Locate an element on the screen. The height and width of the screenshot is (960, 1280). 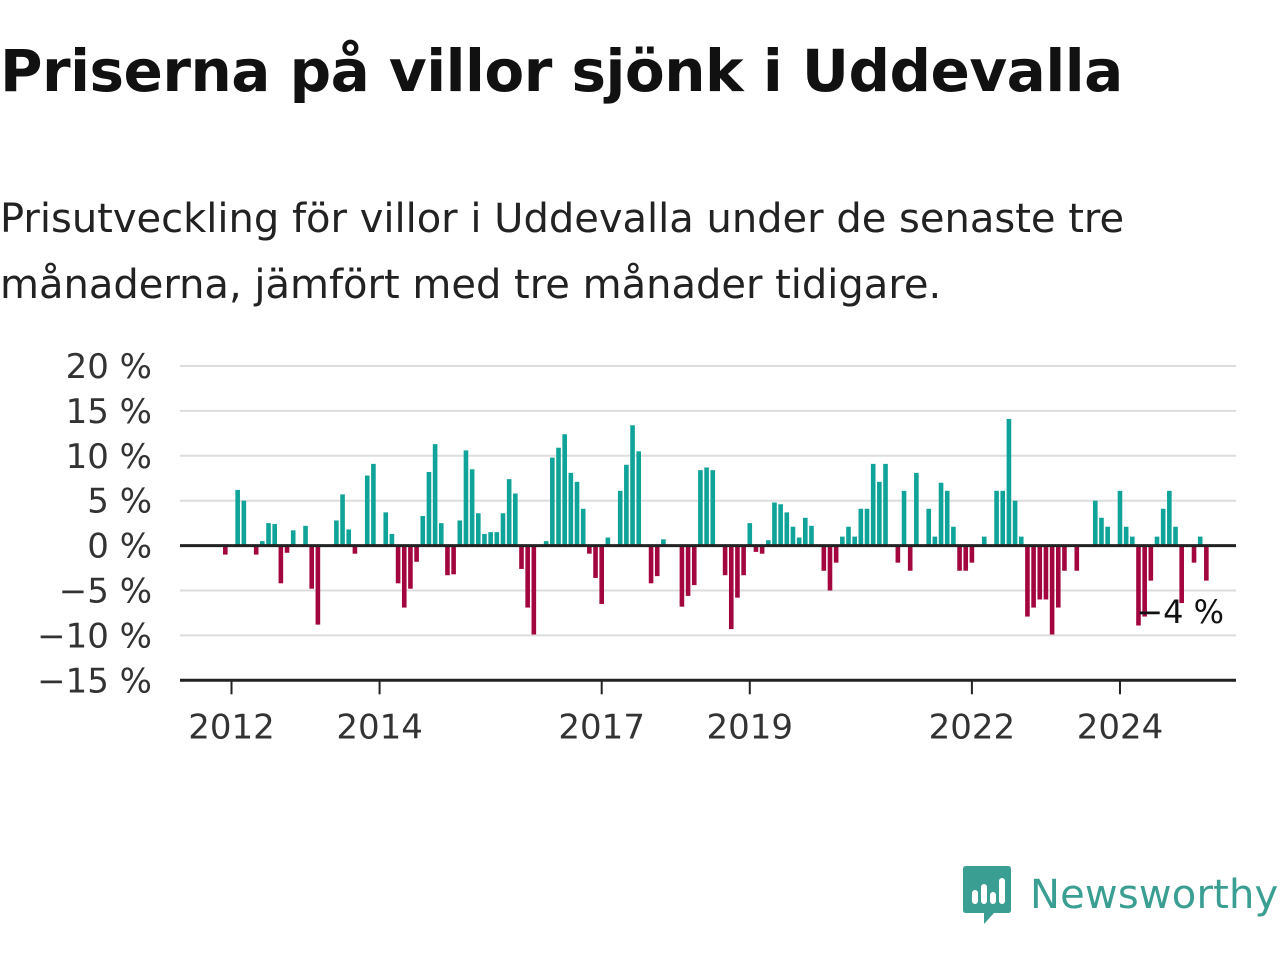
x-tick-label: 2012 is located at coordinates (231, 727).